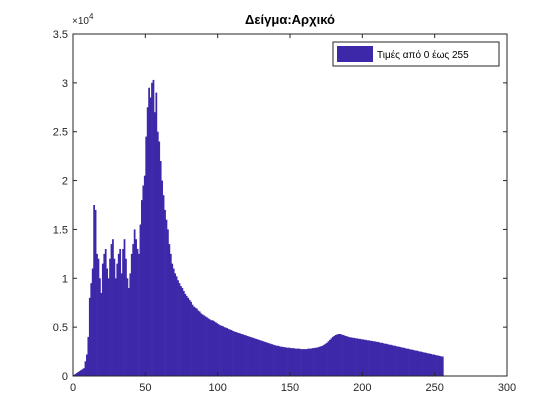  I want to click on y-exponent-label: ×10⁴, so click(83, 19).